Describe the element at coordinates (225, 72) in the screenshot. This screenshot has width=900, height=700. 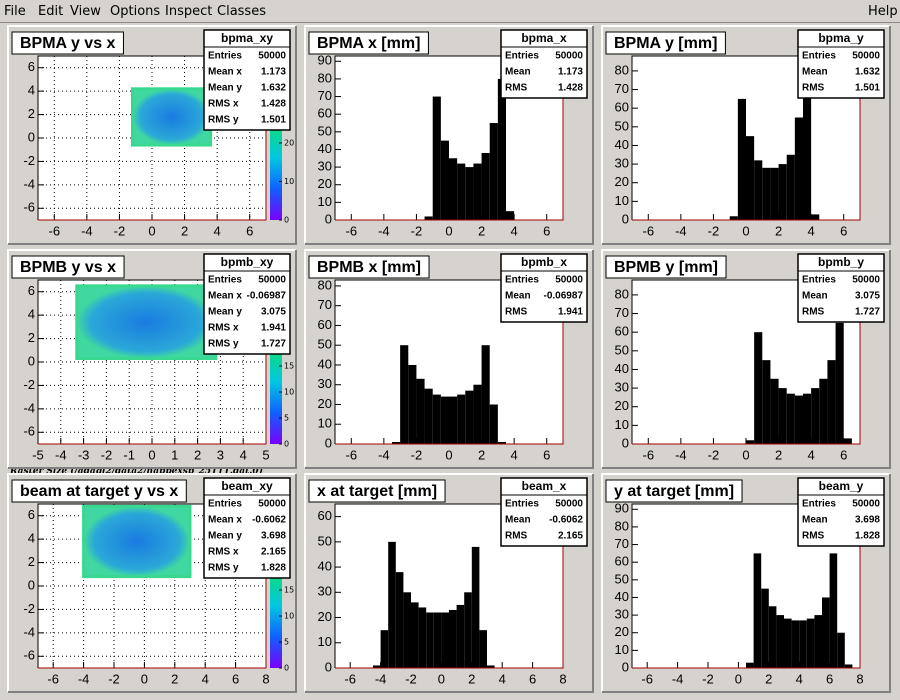
I see `stats-label: Mean x` at that location.